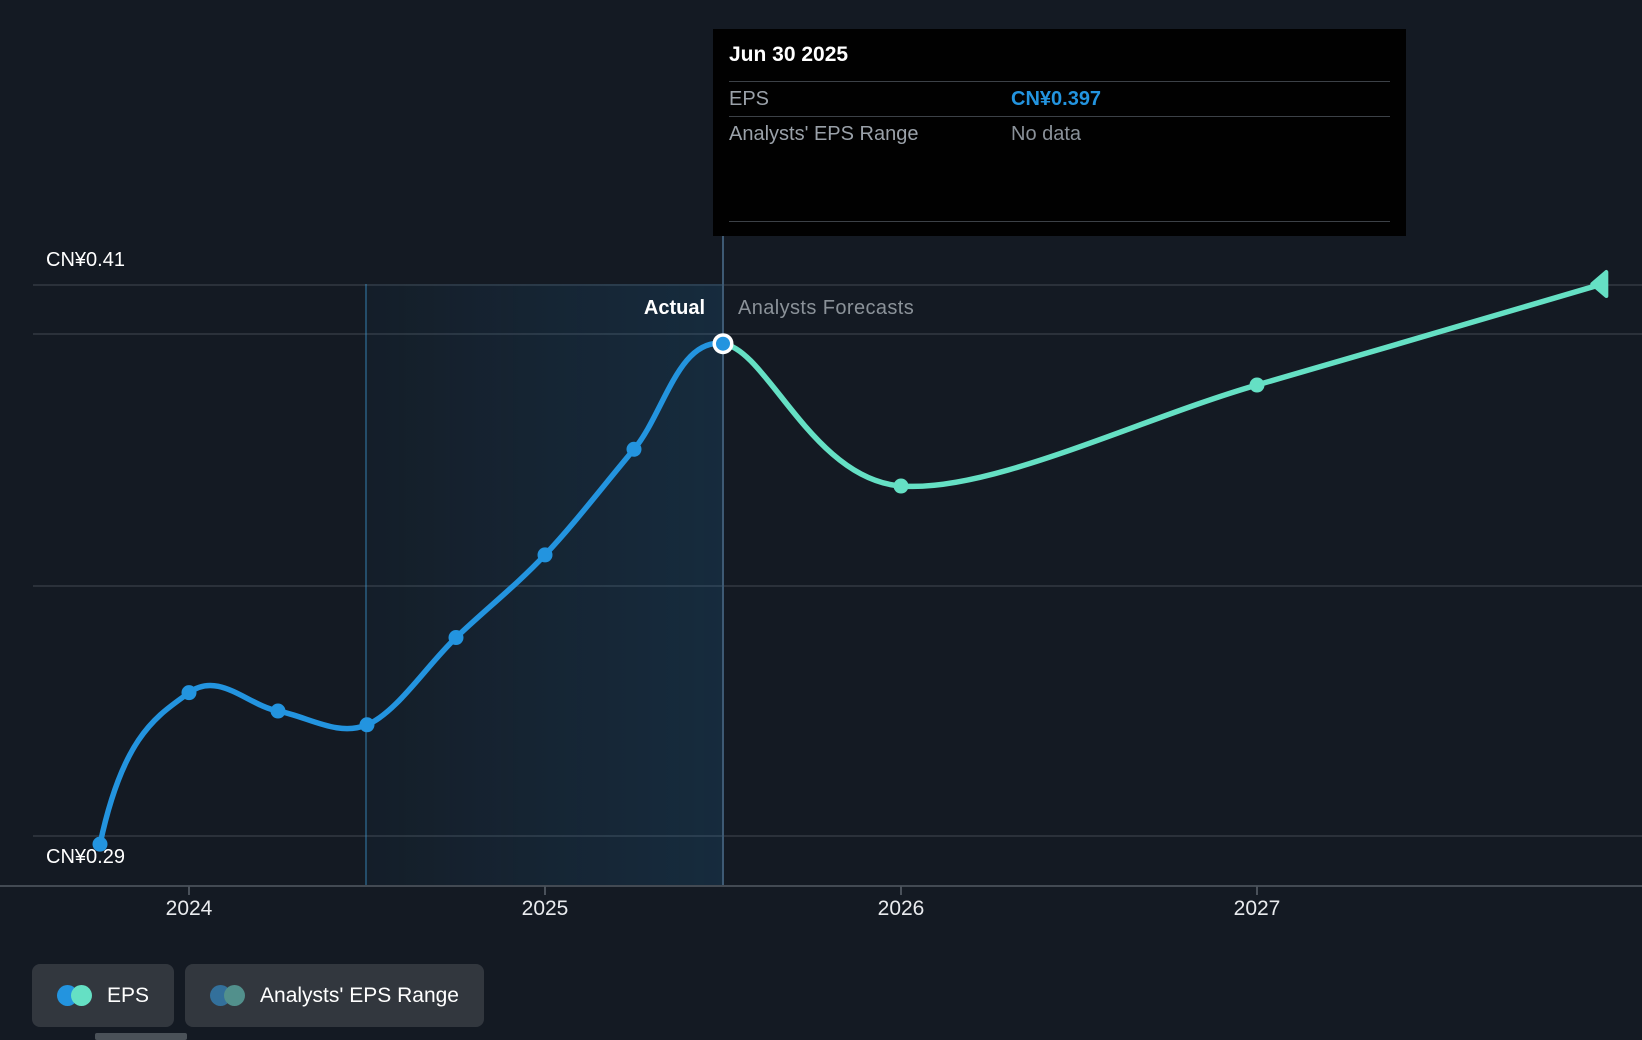  Describe the element at coordinates (103, 995) in the screenshot. I see `legend-item-eps: EPS` at that location.